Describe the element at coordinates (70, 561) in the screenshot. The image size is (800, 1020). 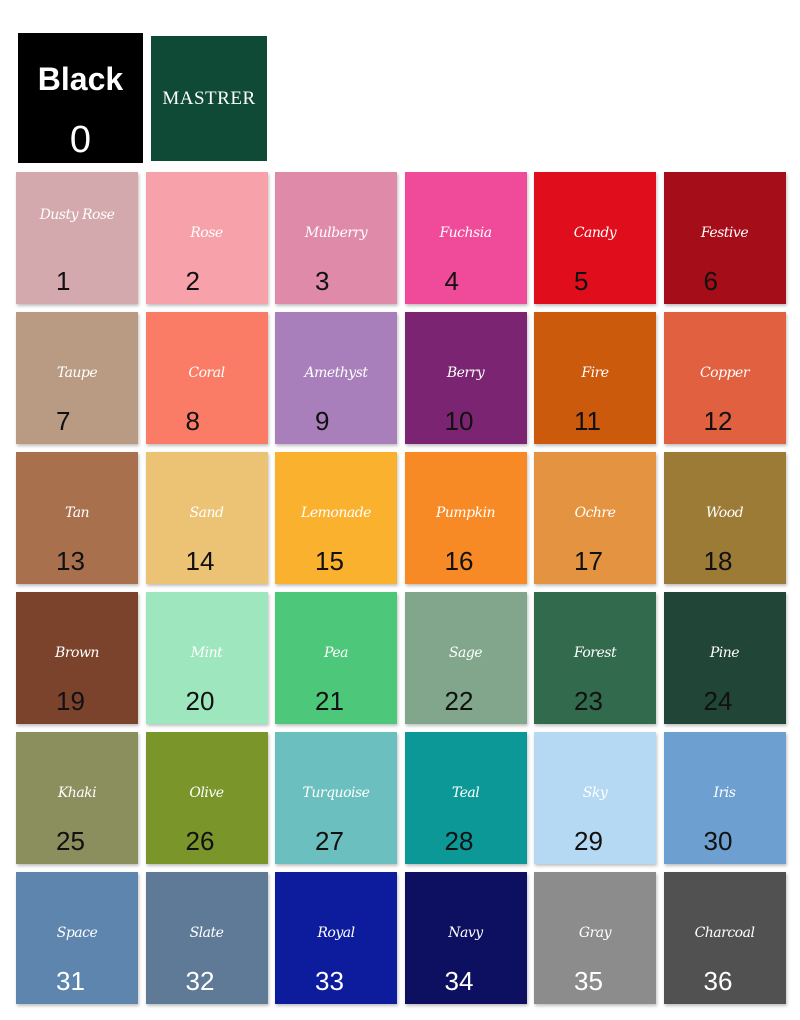
I see `swatch-number: 13` at that location.